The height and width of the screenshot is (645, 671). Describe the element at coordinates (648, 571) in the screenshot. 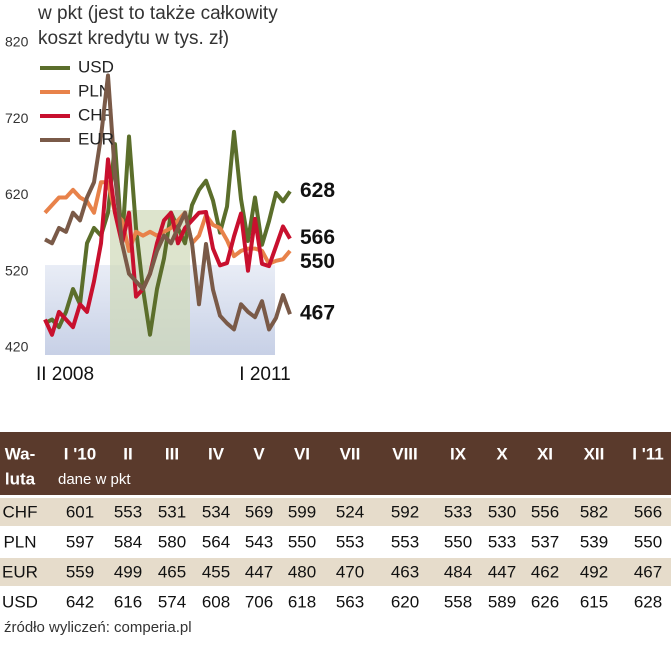

I see `table-cell: 467` at that location.